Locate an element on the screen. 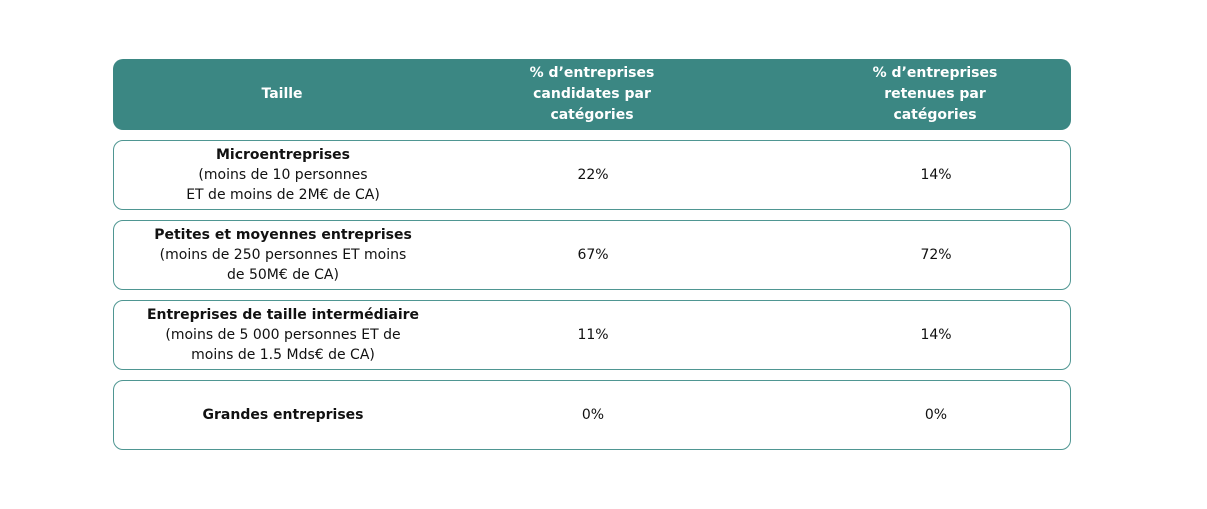  header-retenues: % d’entreprises retenues par catégories is located at coordinates (935, 94).